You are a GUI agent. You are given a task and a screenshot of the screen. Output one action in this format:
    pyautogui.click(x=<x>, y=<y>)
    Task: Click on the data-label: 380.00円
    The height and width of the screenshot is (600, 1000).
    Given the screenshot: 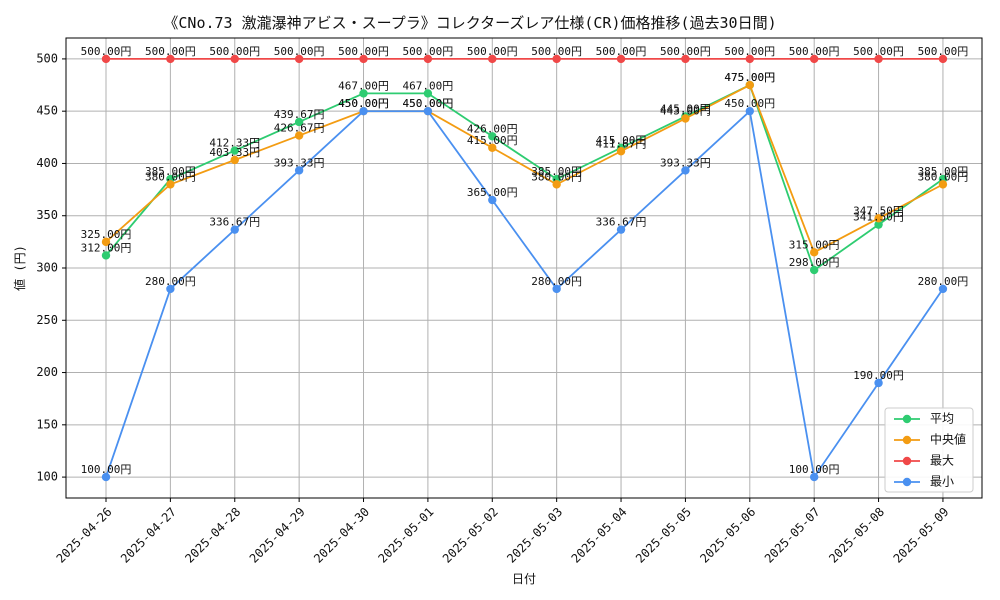 What is the action you would take?
    pyautogui.click(x=170, y=176)
    